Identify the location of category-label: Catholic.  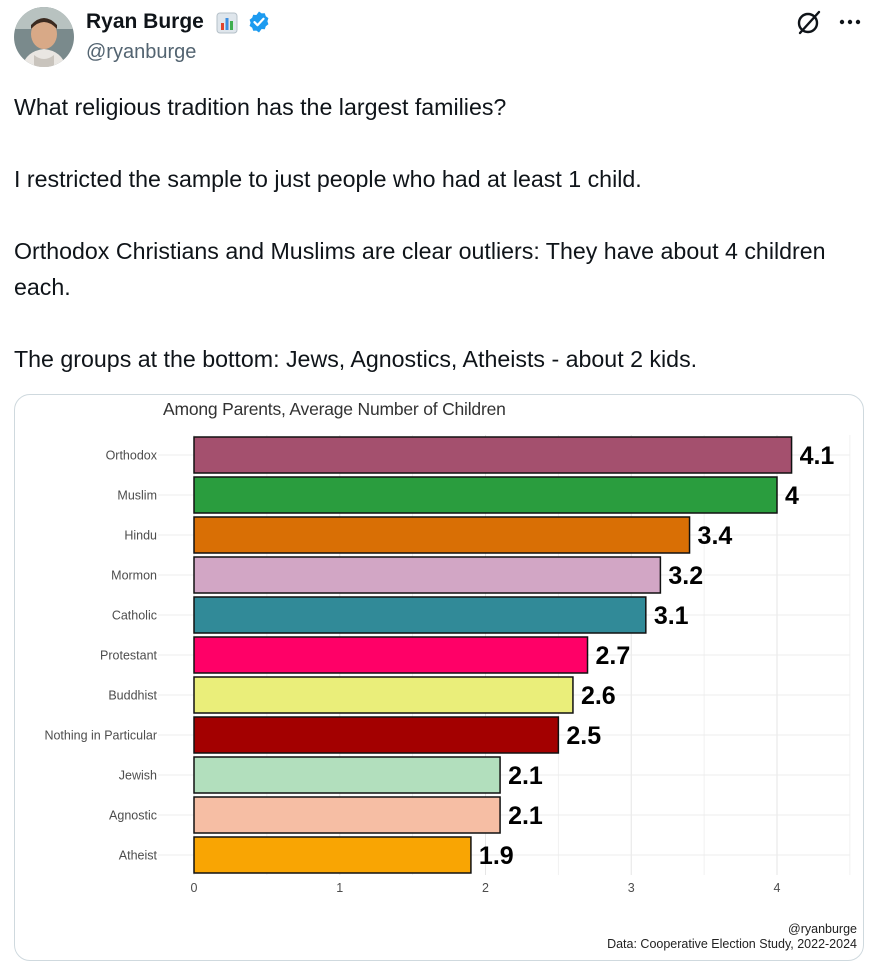
(134, 616).